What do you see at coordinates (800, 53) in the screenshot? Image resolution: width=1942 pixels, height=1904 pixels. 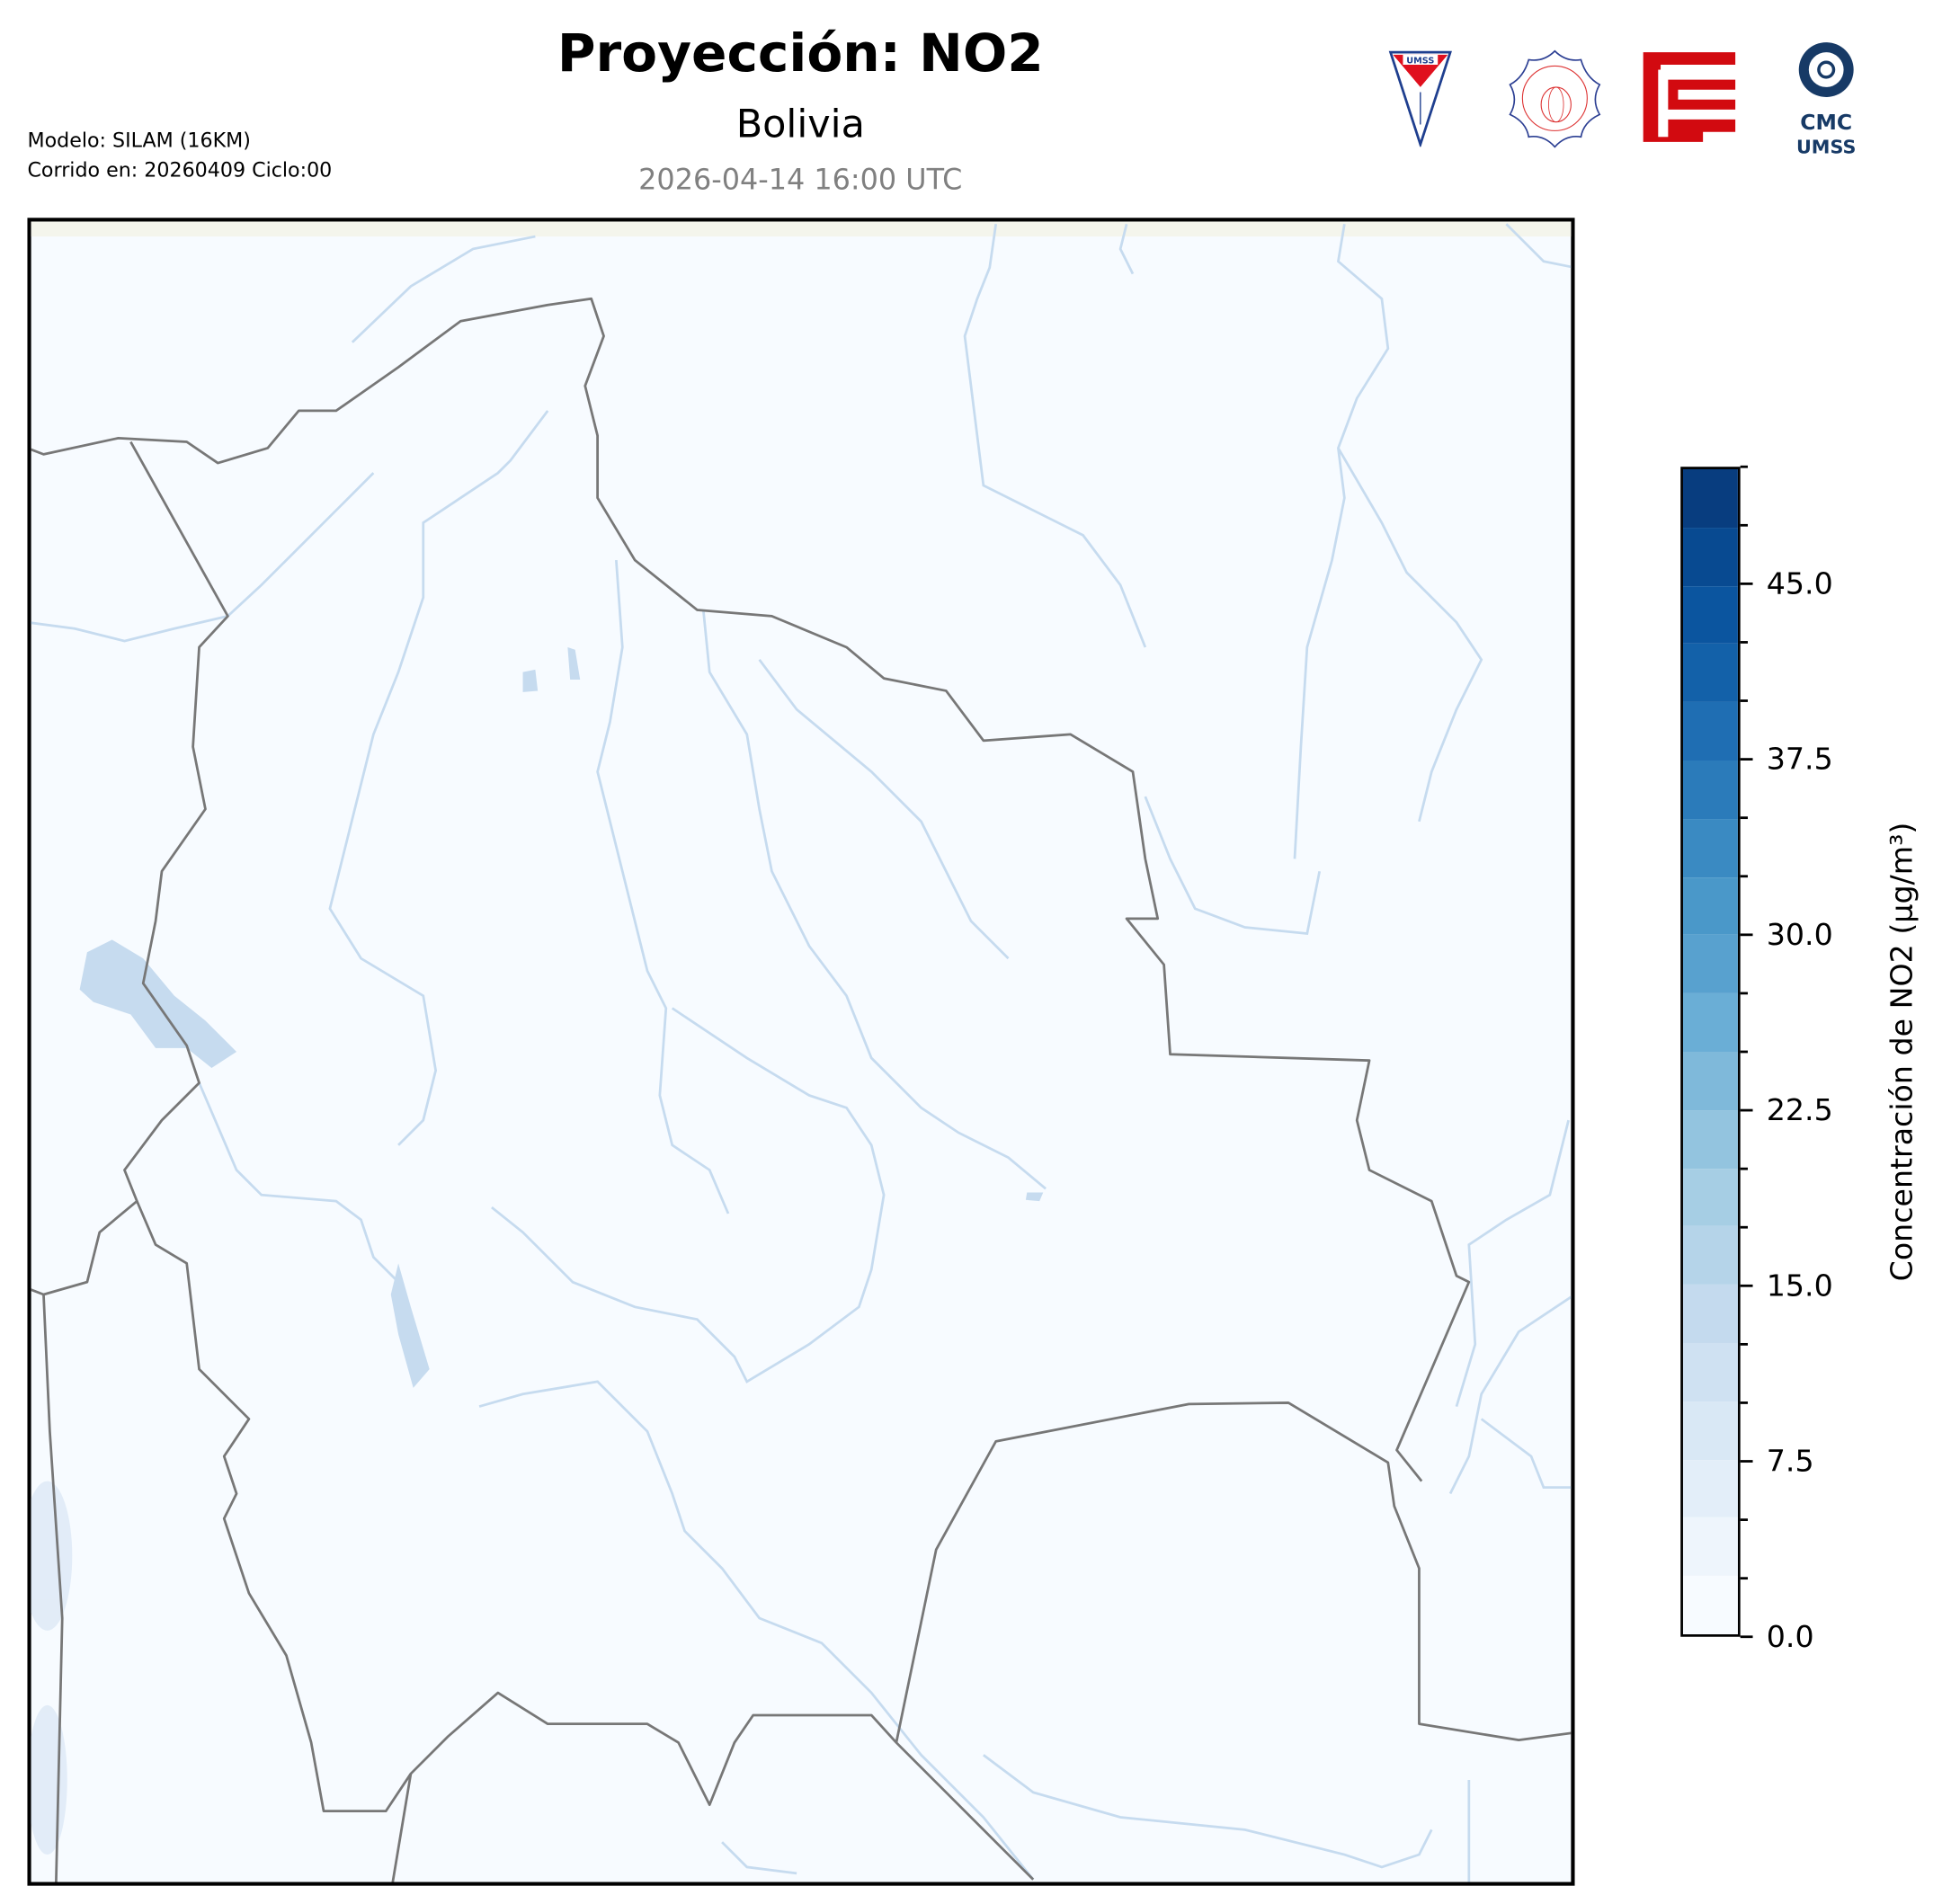 I see `map-title: Proyección: NO2` at bounding box center [800, 53].